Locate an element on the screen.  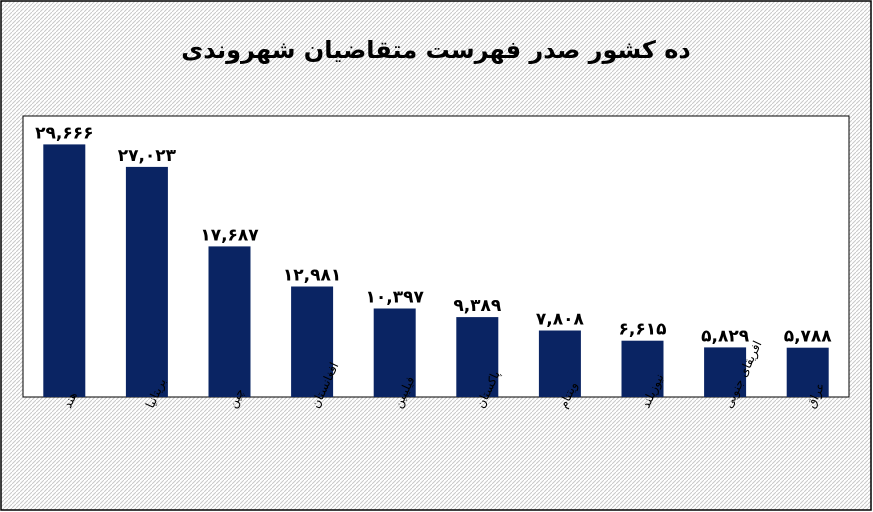
value-label-5: ۱۰,۳۹۷ is located at coordinates (395, 298).